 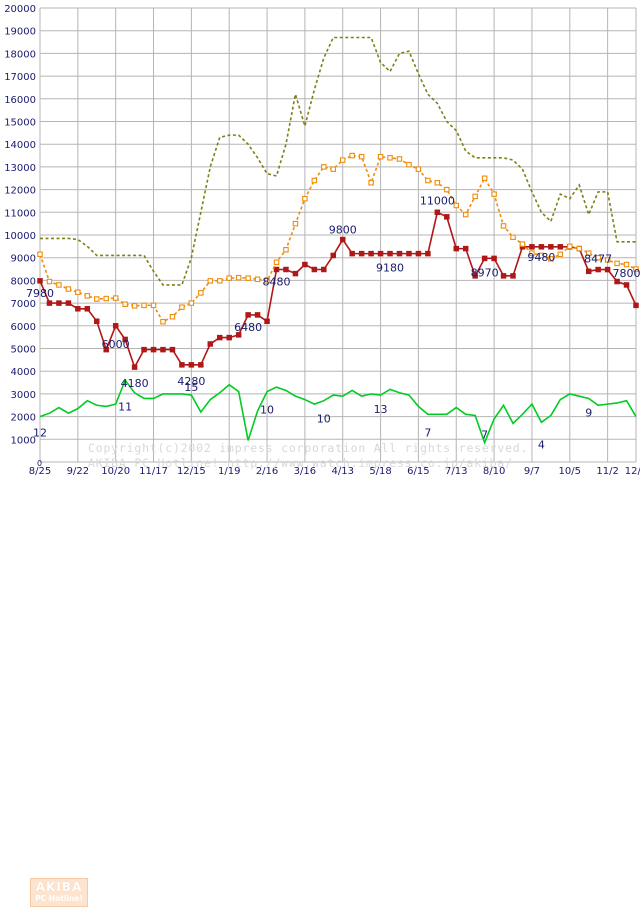 What do you see at coordinates (20, 213) in the screenshot?
I see `y-axis-tick: 11000` at bounding box center [20, 213].